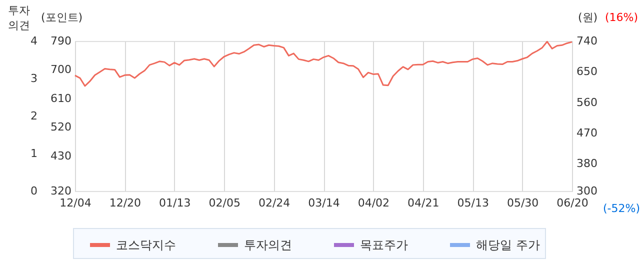 The image size is (642, 268). What do you see at coordinates (522, 203) in the screenshot?
I see `x-tick-label: 05/30` at bounding box center [522, 203].